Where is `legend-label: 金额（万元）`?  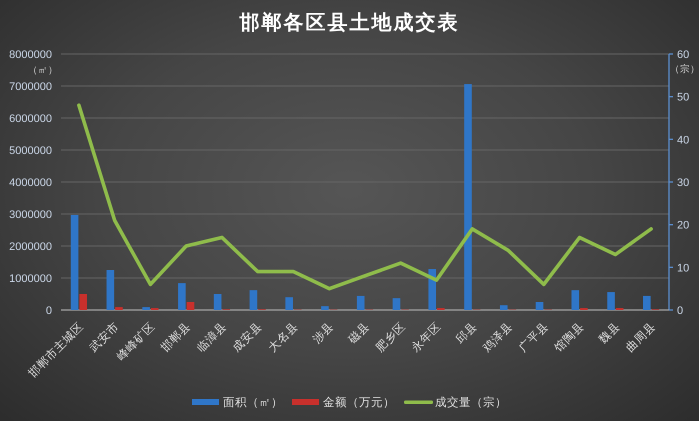 legend-label: 金额（万元） is located at coordinates (359, 402).